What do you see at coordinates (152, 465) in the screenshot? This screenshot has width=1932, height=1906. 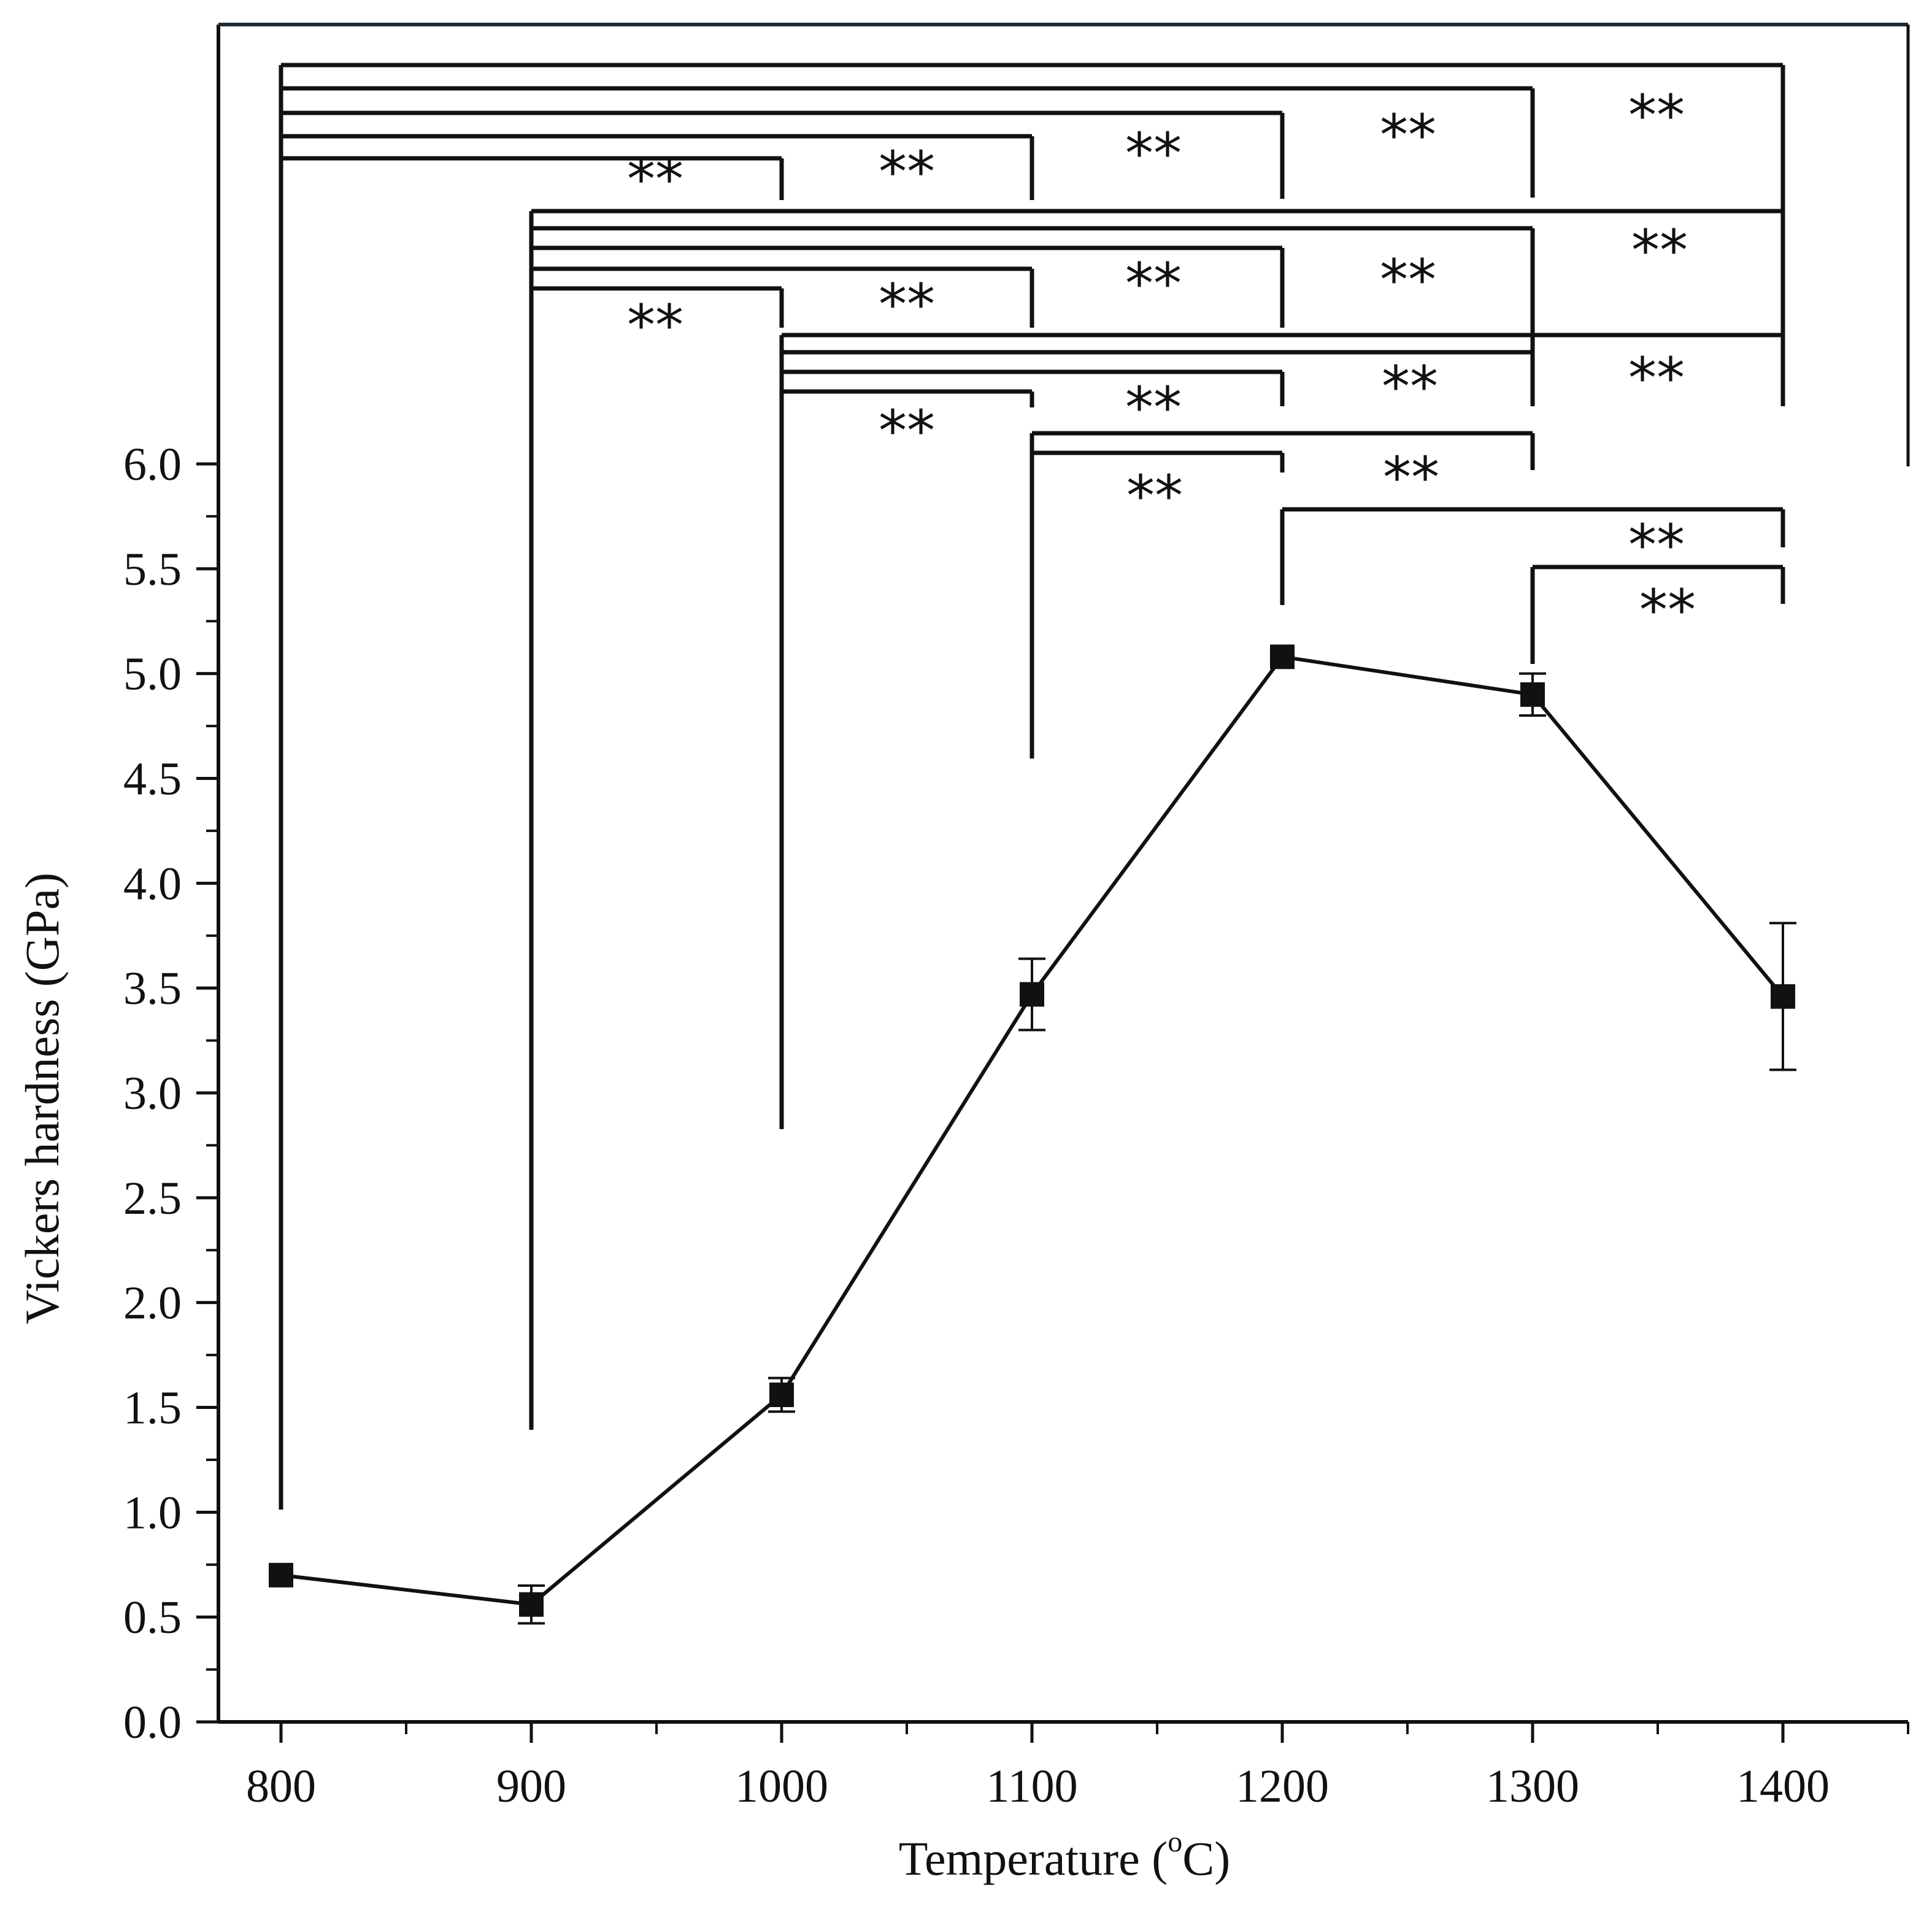 I see `y-tick-label: 6.0` at bounding box center [152, 465].